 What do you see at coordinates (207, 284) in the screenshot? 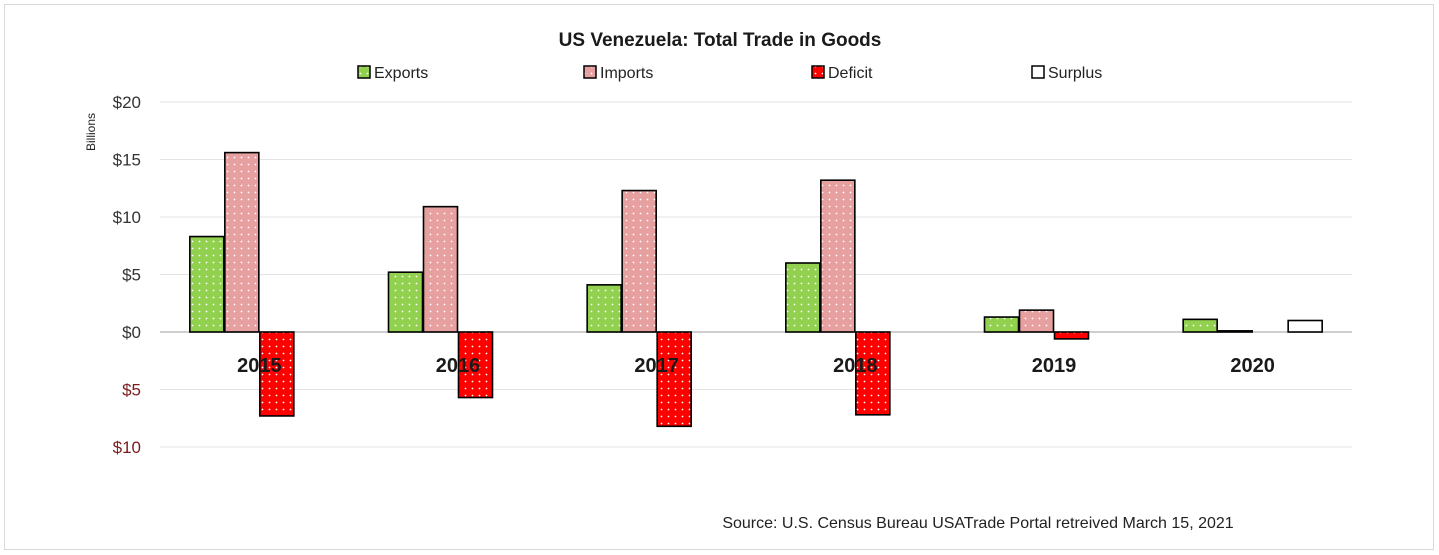
I see `bar-exports-2015` at bounding box center [207, 284].